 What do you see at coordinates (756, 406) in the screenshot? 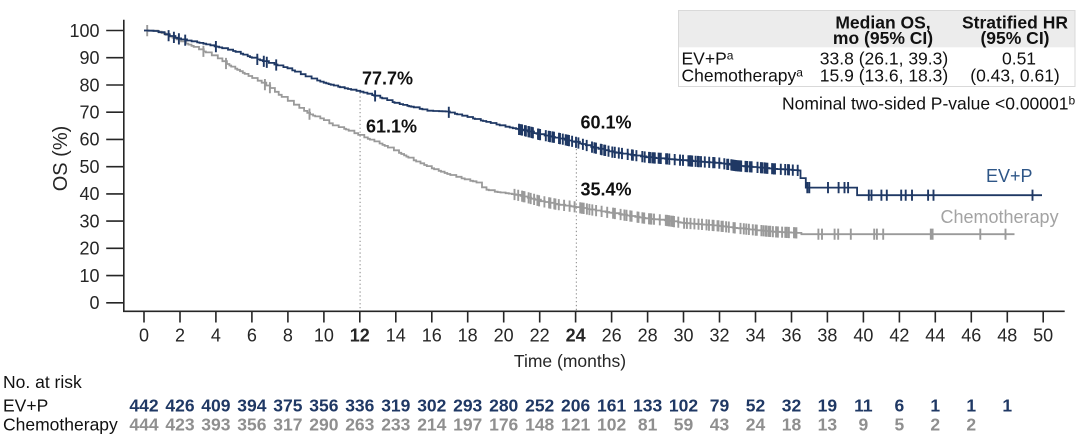
I see `svg-text: 52` at bounding box center [756, 406].